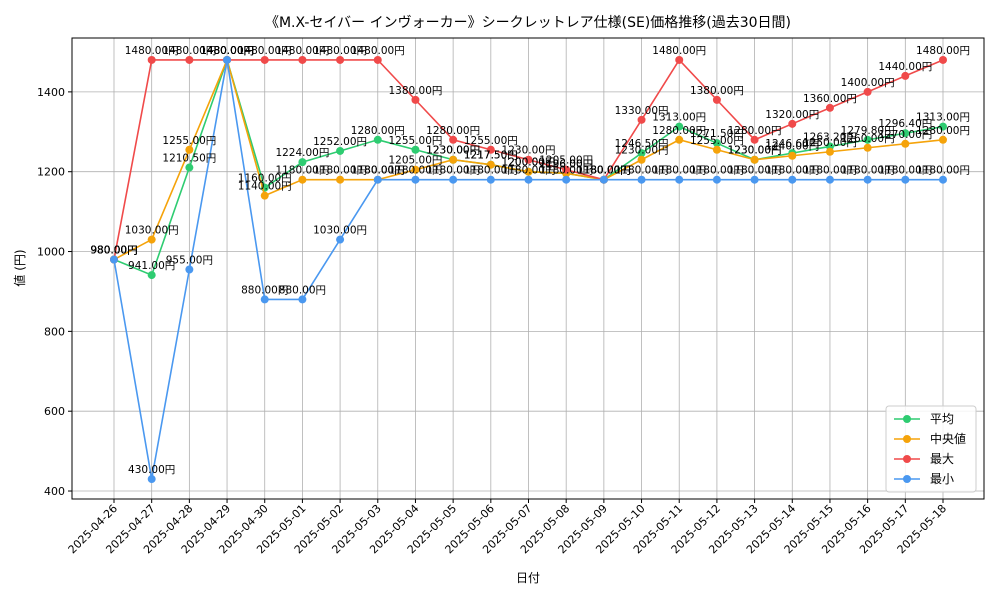  What do you see at coordinates (19, 267) in the screenshot?
I see `y-axis-label: 値 (円)` at bounding box center [19, 267].